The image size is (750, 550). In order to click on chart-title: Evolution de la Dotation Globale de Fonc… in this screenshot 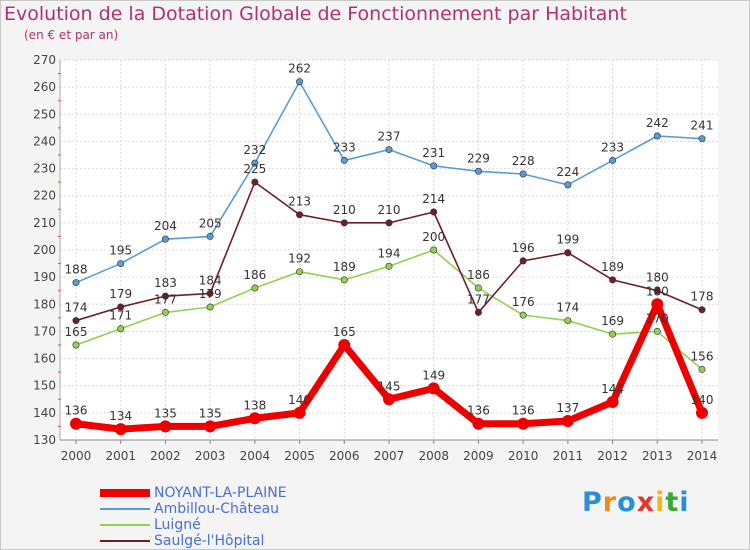, I will do `click(315, 14)`.